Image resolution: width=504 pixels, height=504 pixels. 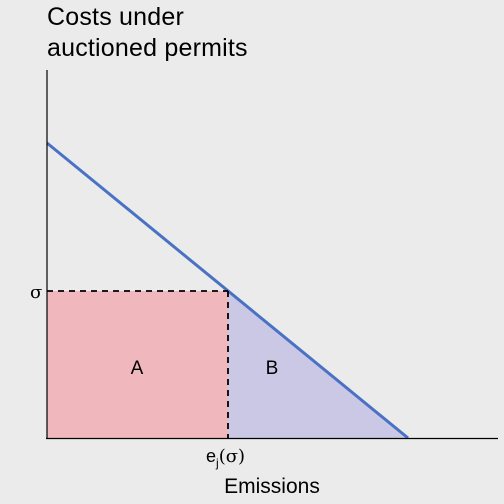 I want to click on diagram-title: Costs under auctioned permits, so click(x=147, y=33).